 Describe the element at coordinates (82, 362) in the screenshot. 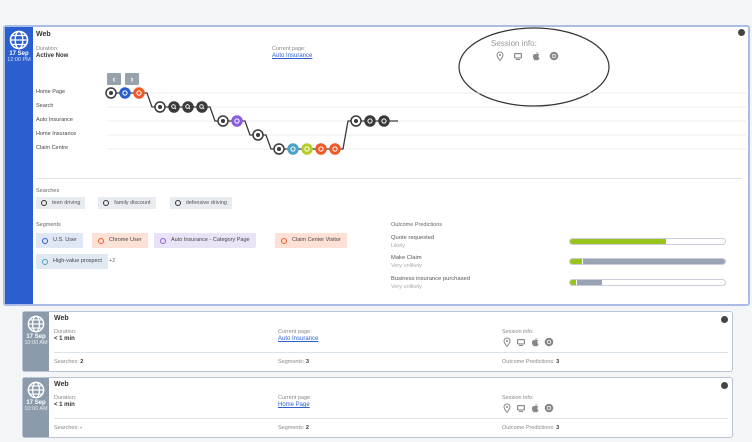

I see `searches-count: 2` at that location.